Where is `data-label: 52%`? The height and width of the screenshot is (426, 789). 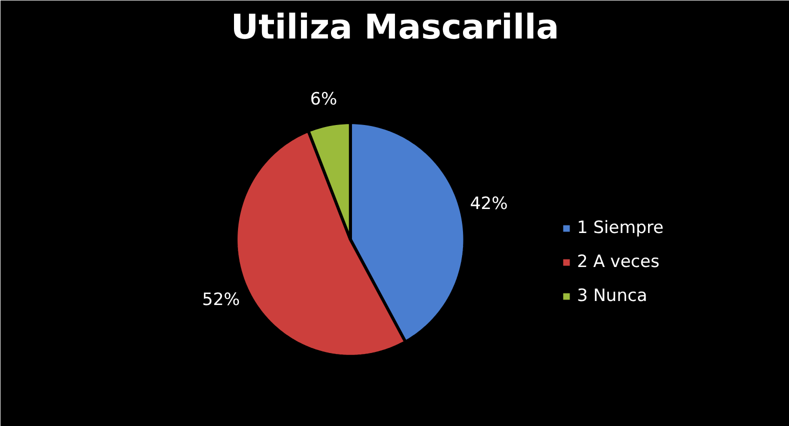 data-label: 52% is located at coordinates (221, 300).